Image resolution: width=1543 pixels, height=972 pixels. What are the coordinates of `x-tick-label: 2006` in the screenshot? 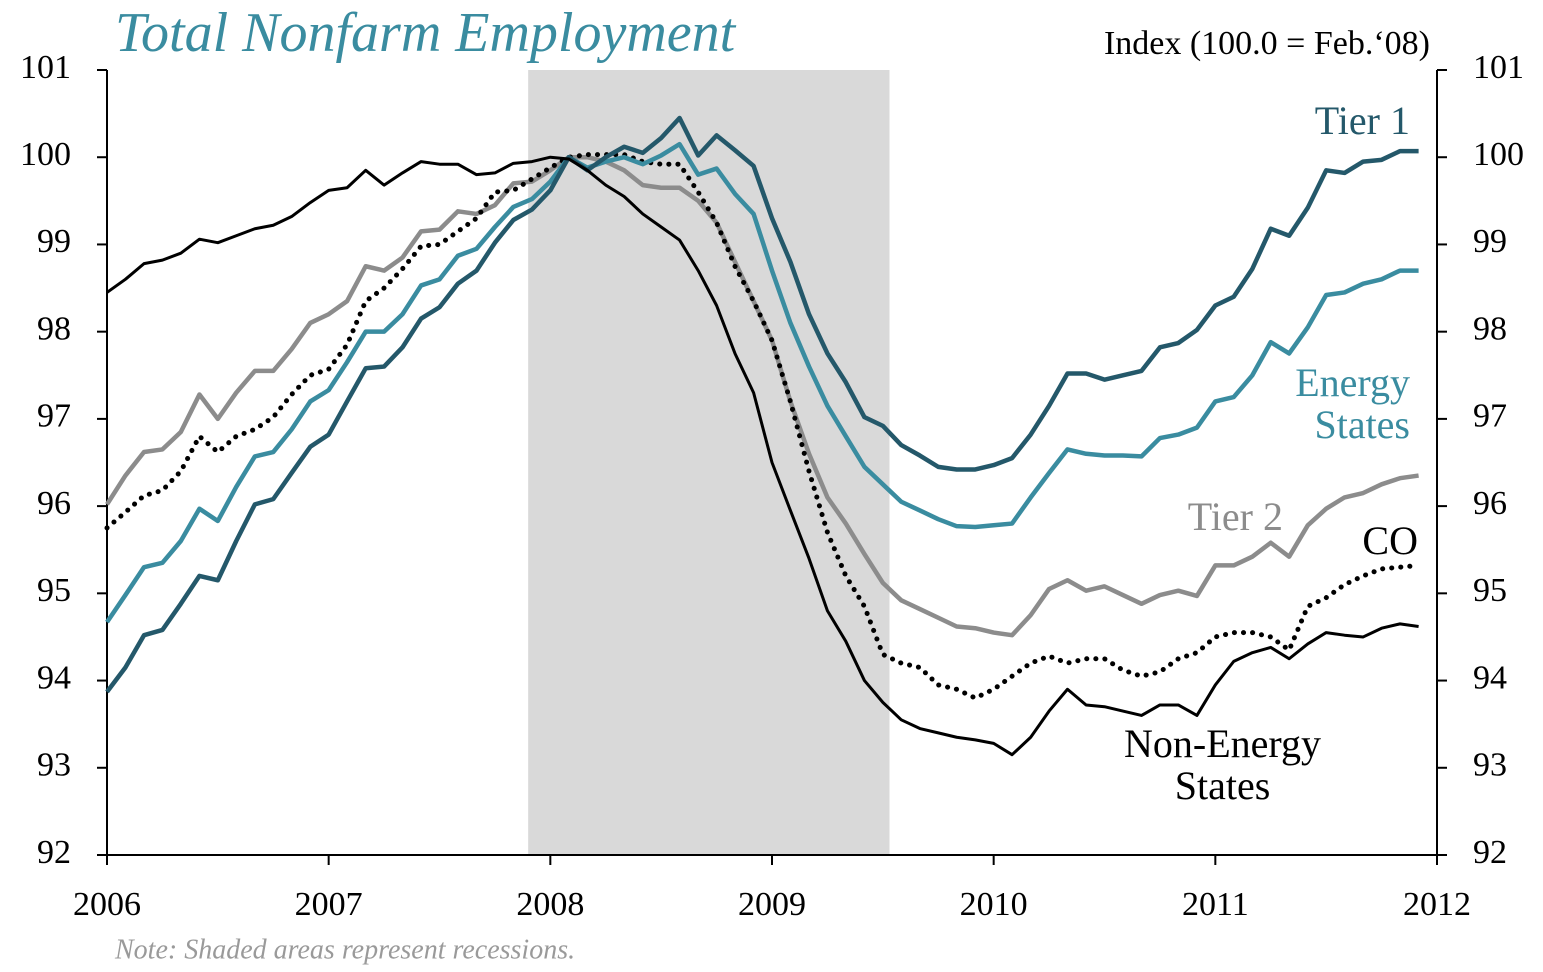 It's located at (107, 904).